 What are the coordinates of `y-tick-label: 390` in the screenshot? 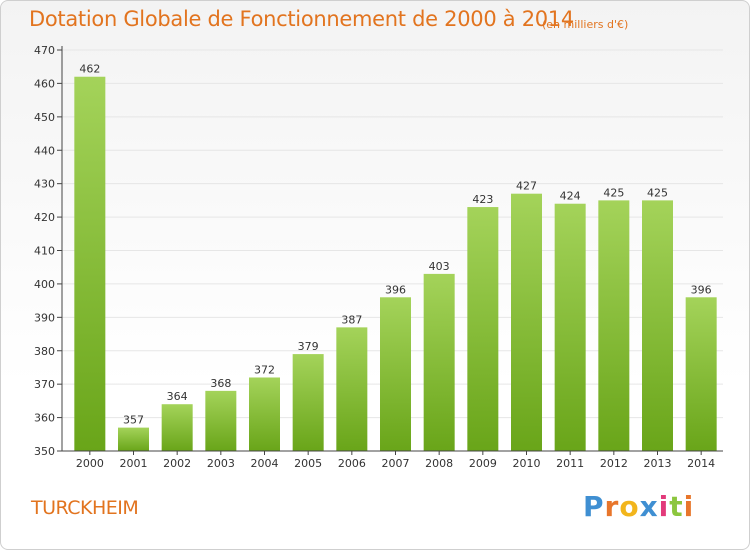 It's located at (44, 317).